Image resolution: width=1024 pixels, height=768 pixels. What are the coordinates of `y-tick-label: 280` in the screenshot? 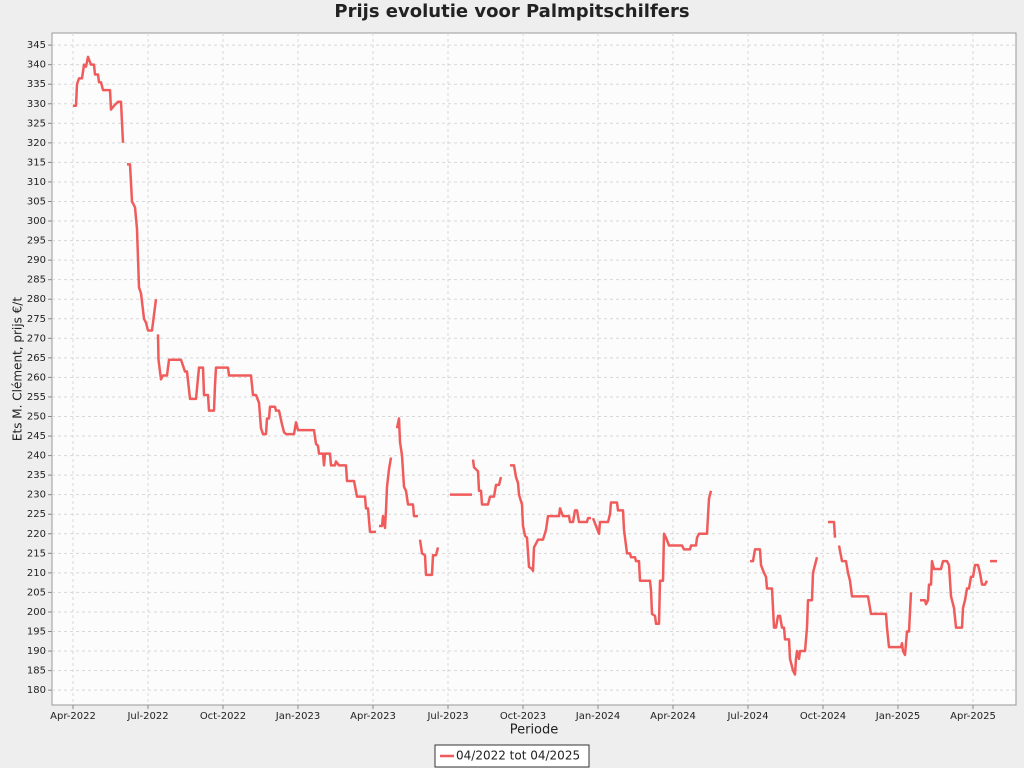 It's located at (36, 299).